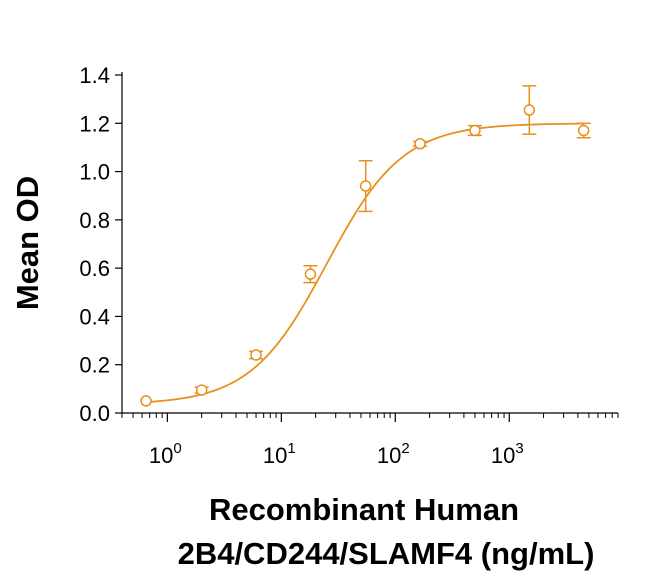  Describe the element at coordinates (27, 243) in the screenshot. I see `y-axis-title: Mean OD` at that location.